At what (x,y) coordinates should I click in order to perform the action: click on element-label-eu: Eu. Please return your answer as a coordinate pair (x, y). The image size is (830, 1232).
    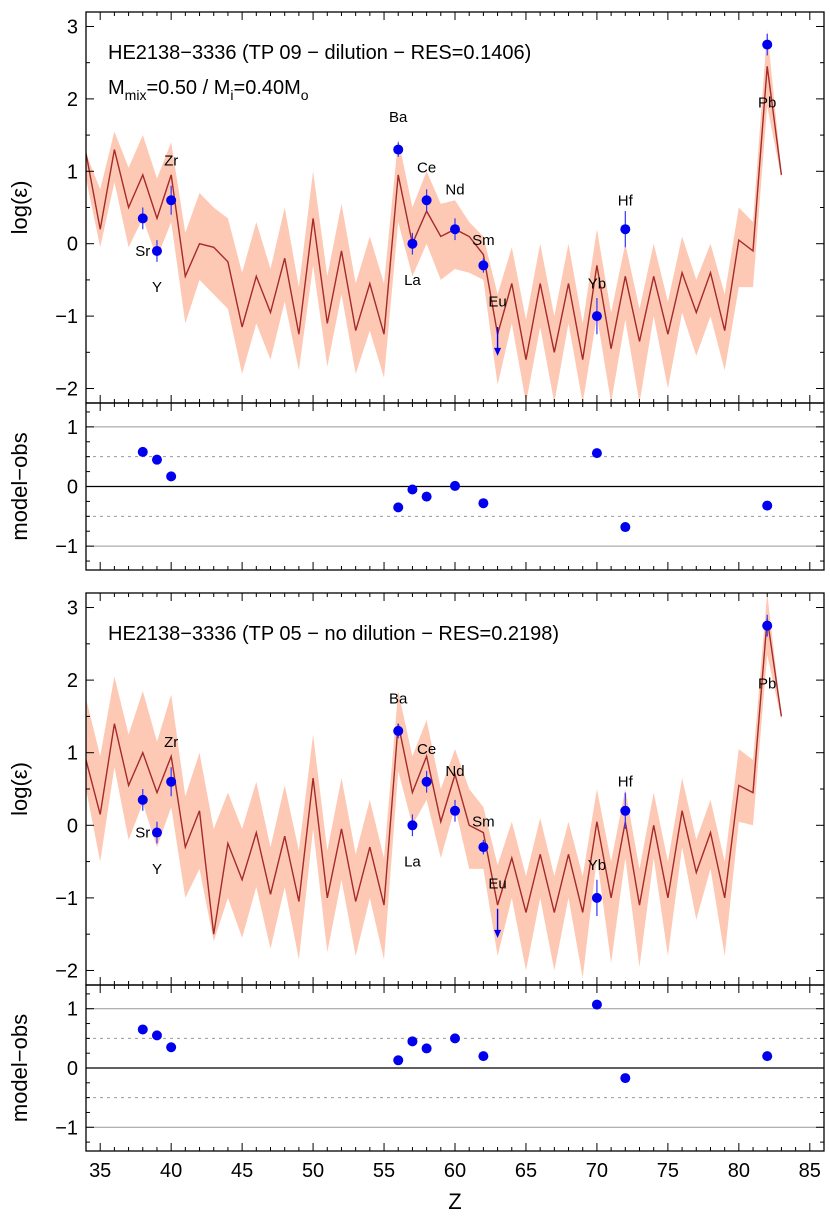
    Looking at the image, I should click on (497, 302).